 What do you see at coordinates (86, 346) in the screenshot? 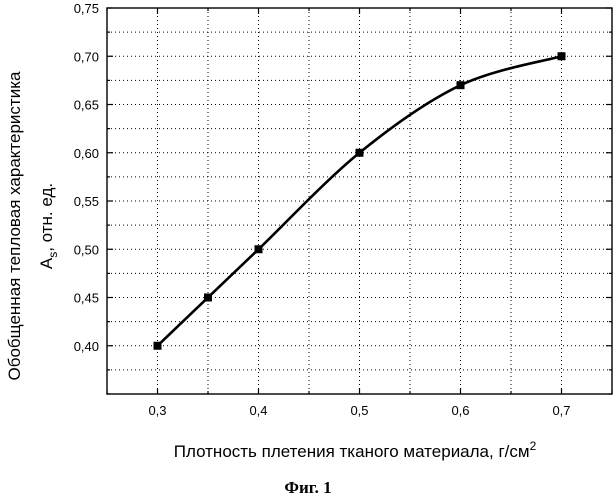
I see `y-tick-label: 0,40` at bounding box center [86, 346].